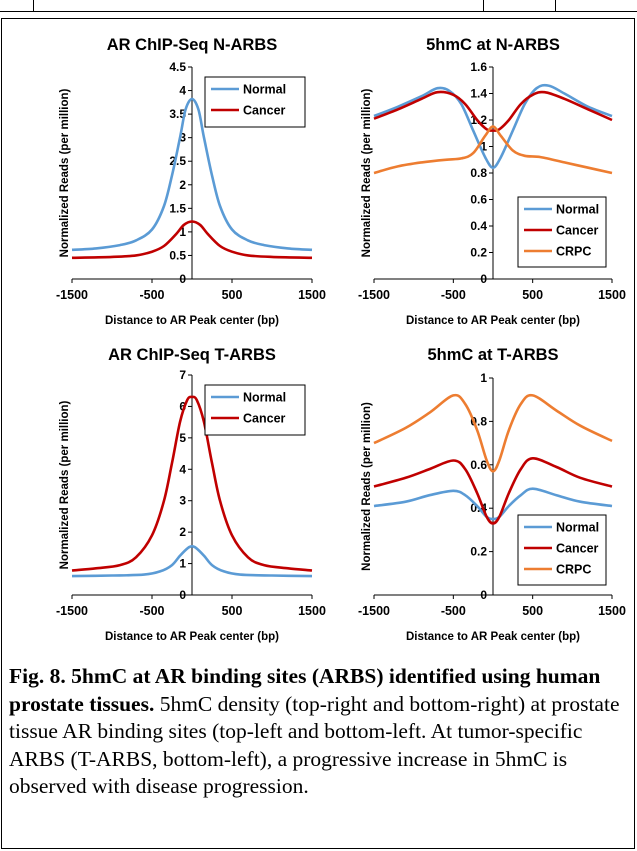 This screenshot has height=851, width=637. I want to click on y-tick-label: 6, so click(182, 406).